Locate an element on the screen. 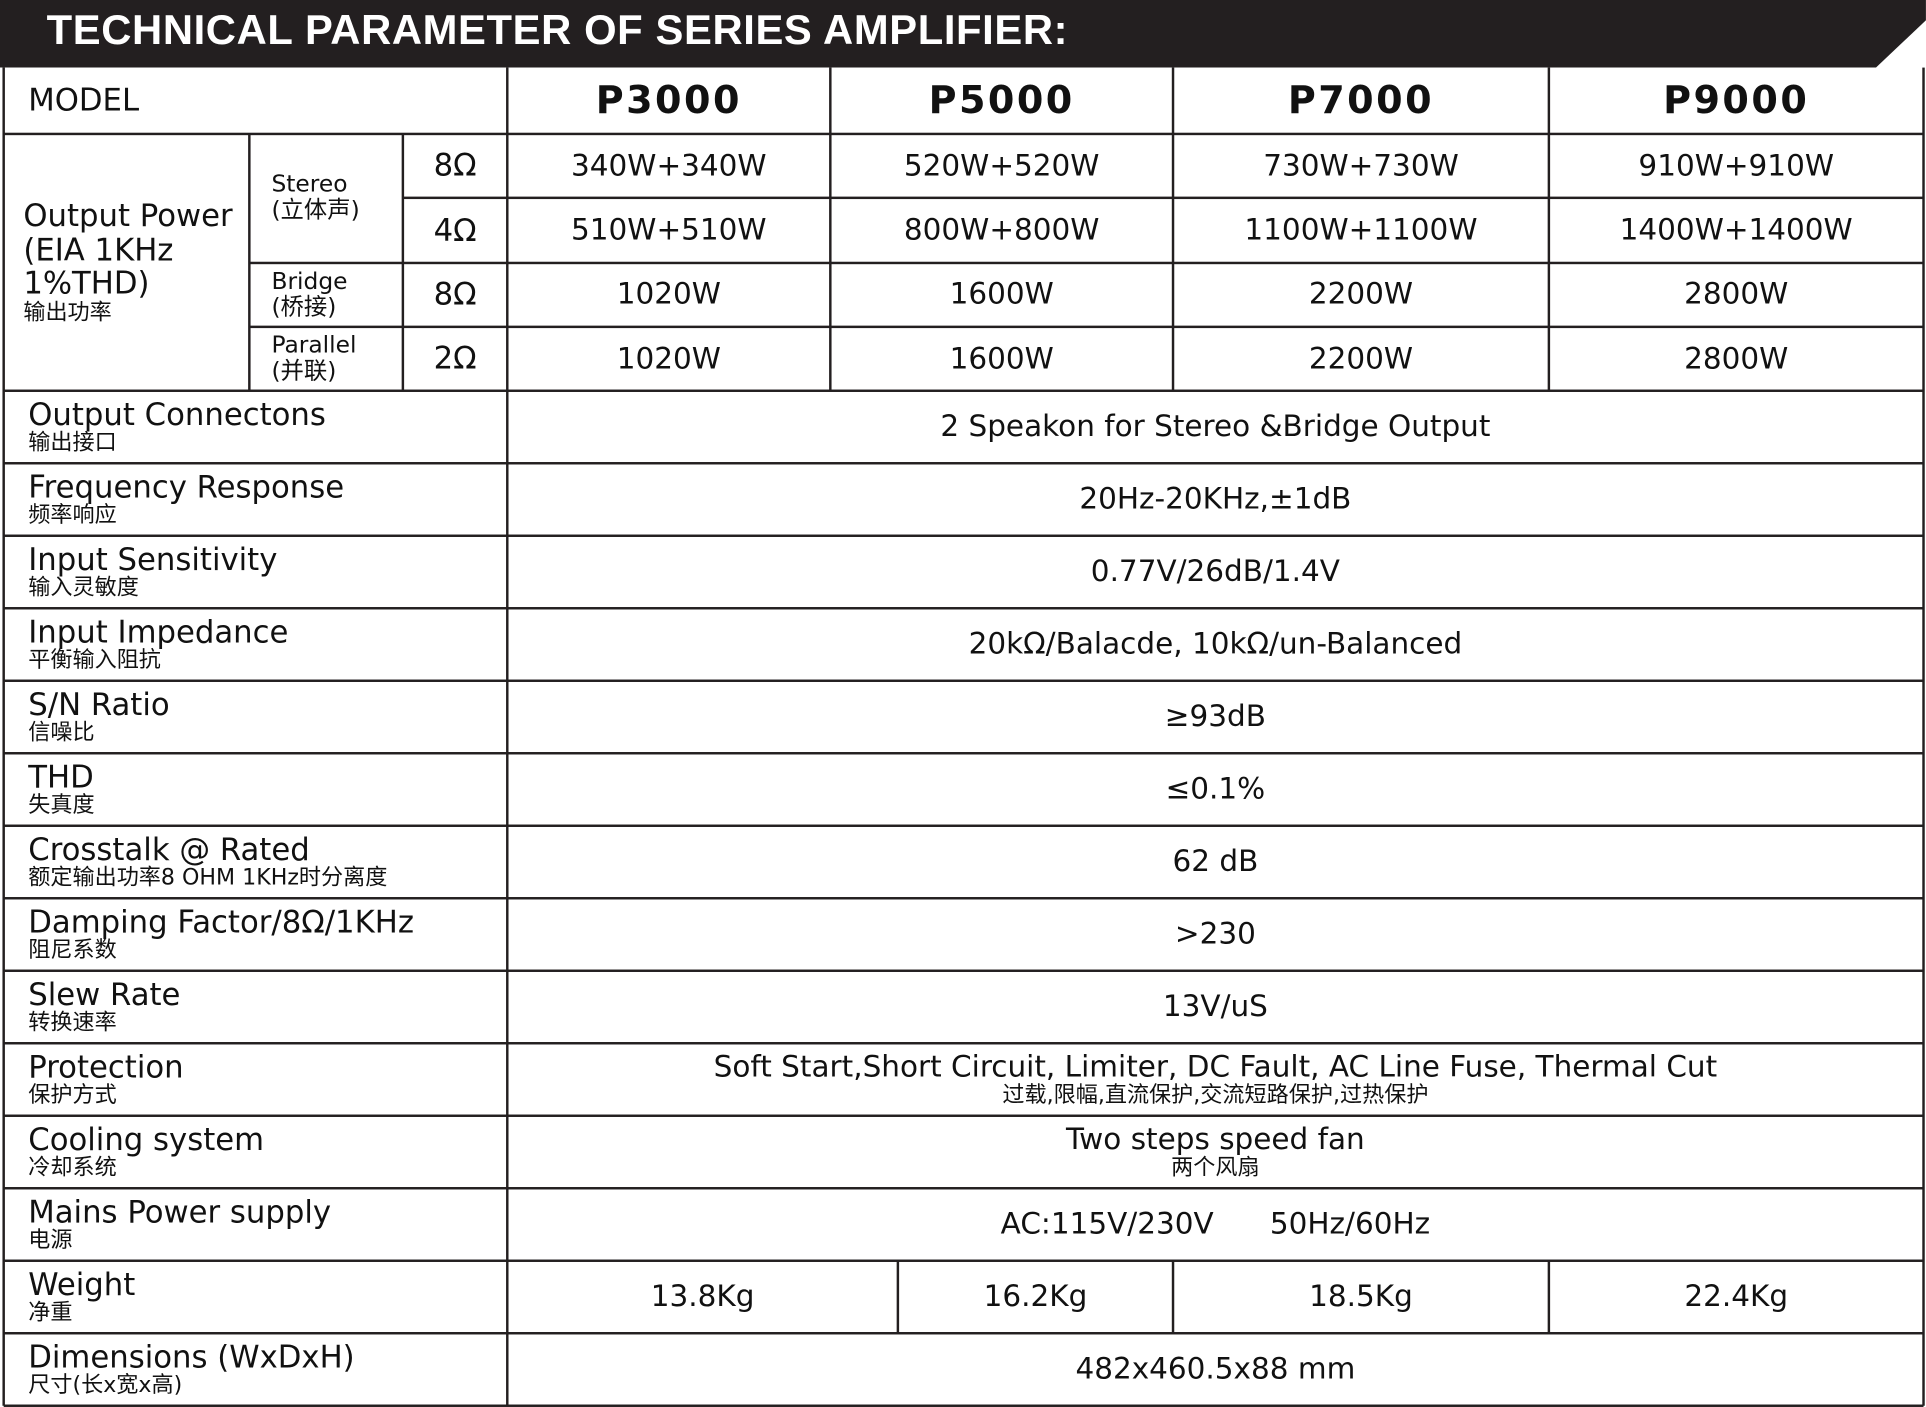  text: >230 is located at coordinates (1215, 934).